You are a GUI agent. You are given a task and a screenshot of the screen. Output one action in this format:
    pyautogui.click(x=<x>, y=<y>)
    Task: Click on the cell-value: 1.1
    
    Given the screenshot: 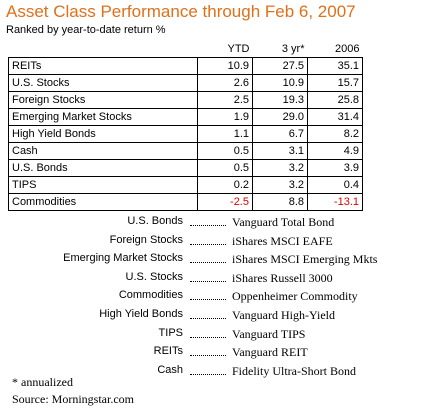 What is the action you would take?
    pyautogui.click(x=225, y=134)
    